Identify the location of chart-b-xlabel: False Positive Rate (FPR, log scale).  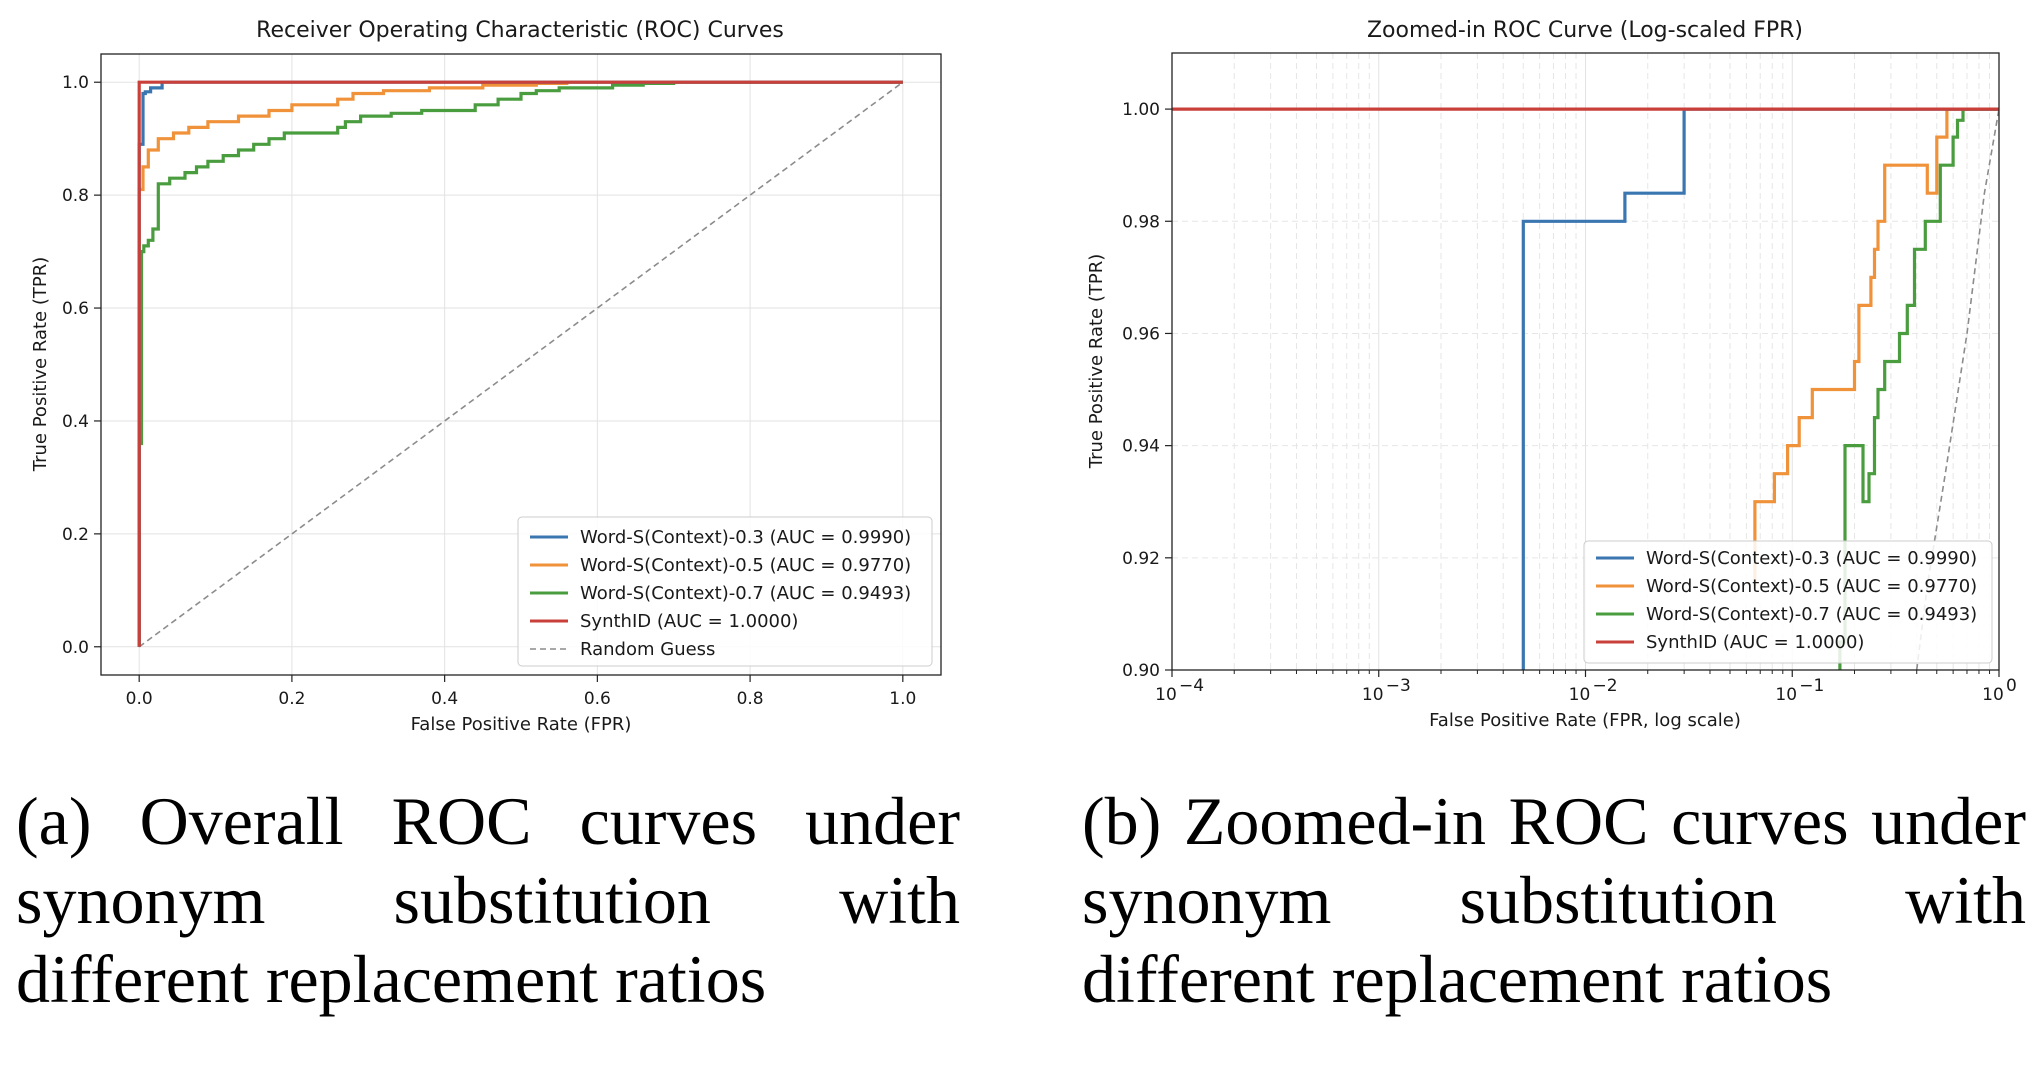
(1585, 720).